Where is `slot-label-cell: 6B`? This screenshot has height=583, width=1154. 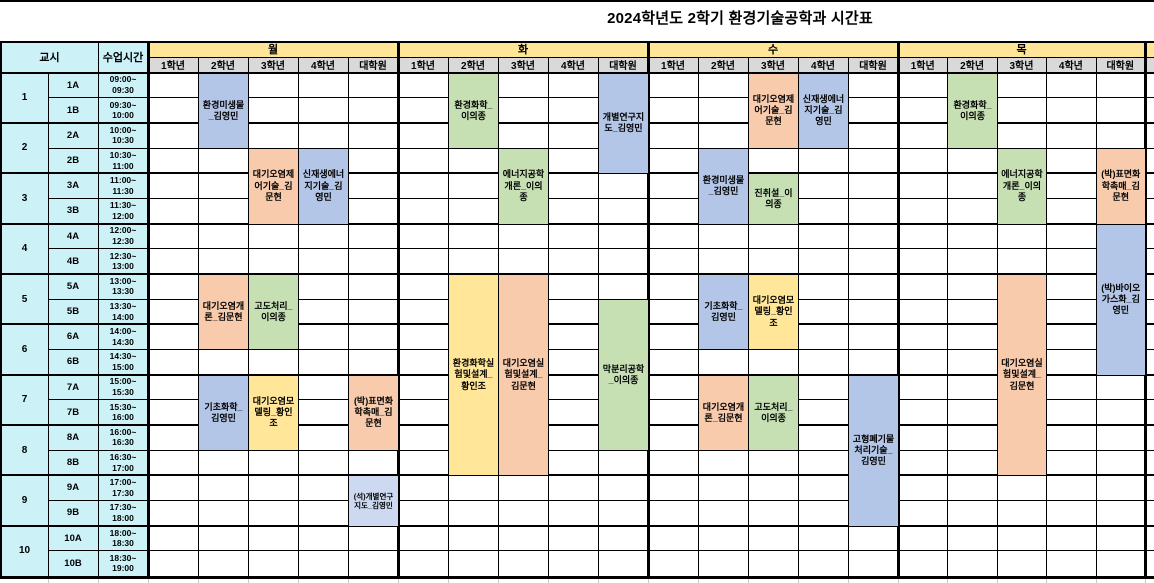
slot-label-cell: 6B is located at coordinates (73, 362).